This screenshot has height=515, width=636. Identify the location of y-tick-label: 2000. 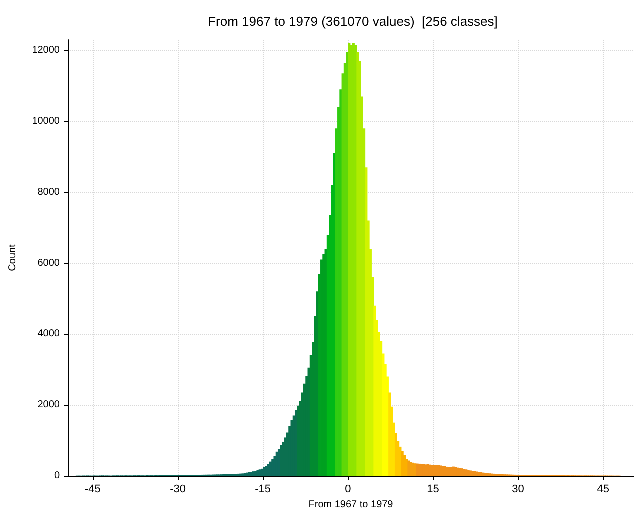
(49, 405).